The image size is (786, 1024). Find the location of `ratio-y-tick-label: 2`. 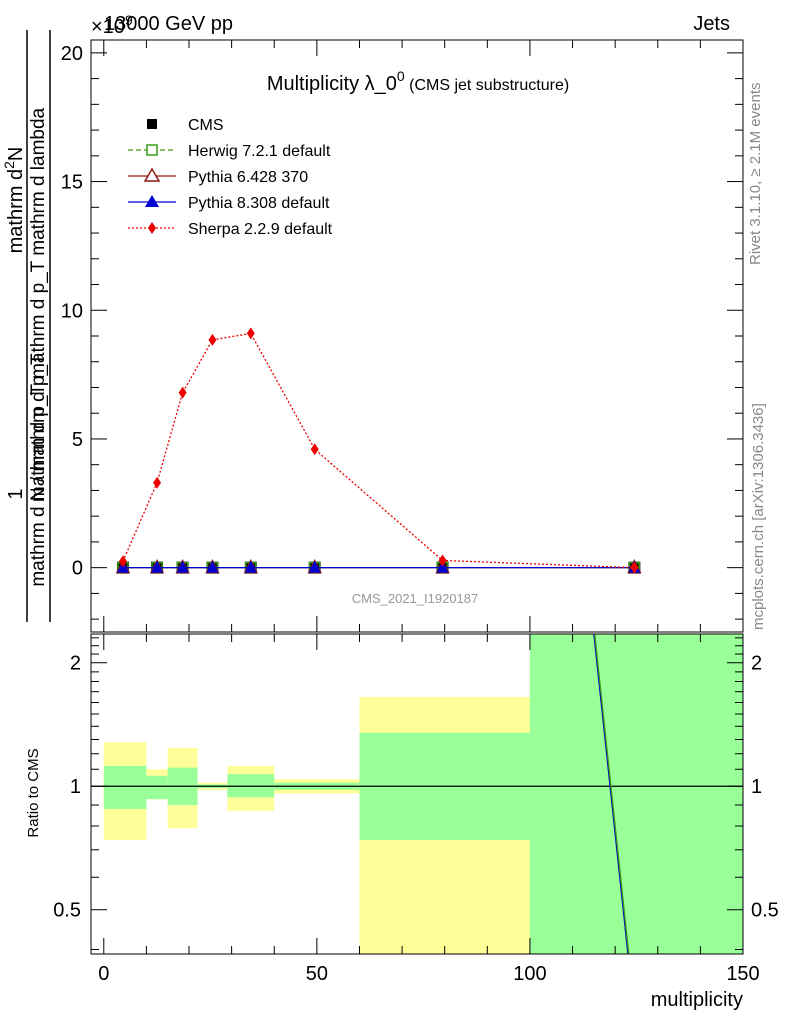

ratio-y-tick-label: 2 is located at coordinates (75, 664).